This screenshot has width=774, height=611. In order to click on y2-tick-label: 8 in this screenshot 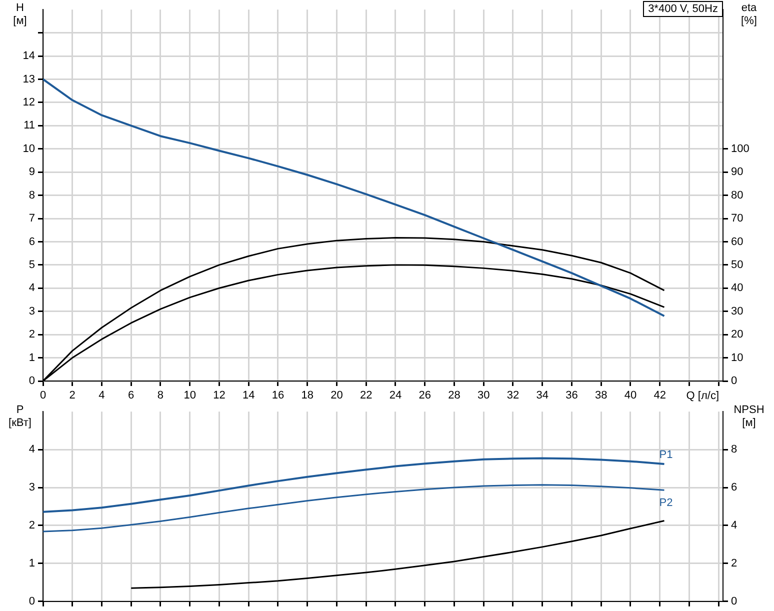, I will do `click(734, 450)`.